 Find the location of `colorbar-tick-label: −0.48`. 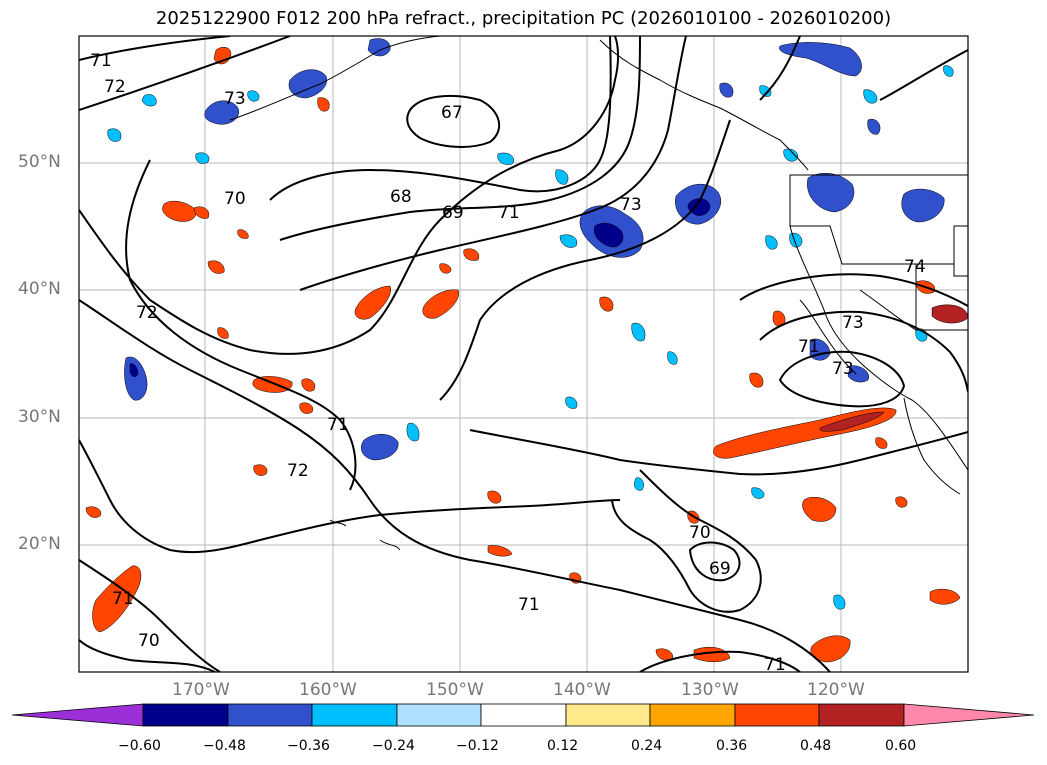

colorbar-tick-label: −0.48 is located at coordinates (224, 746).